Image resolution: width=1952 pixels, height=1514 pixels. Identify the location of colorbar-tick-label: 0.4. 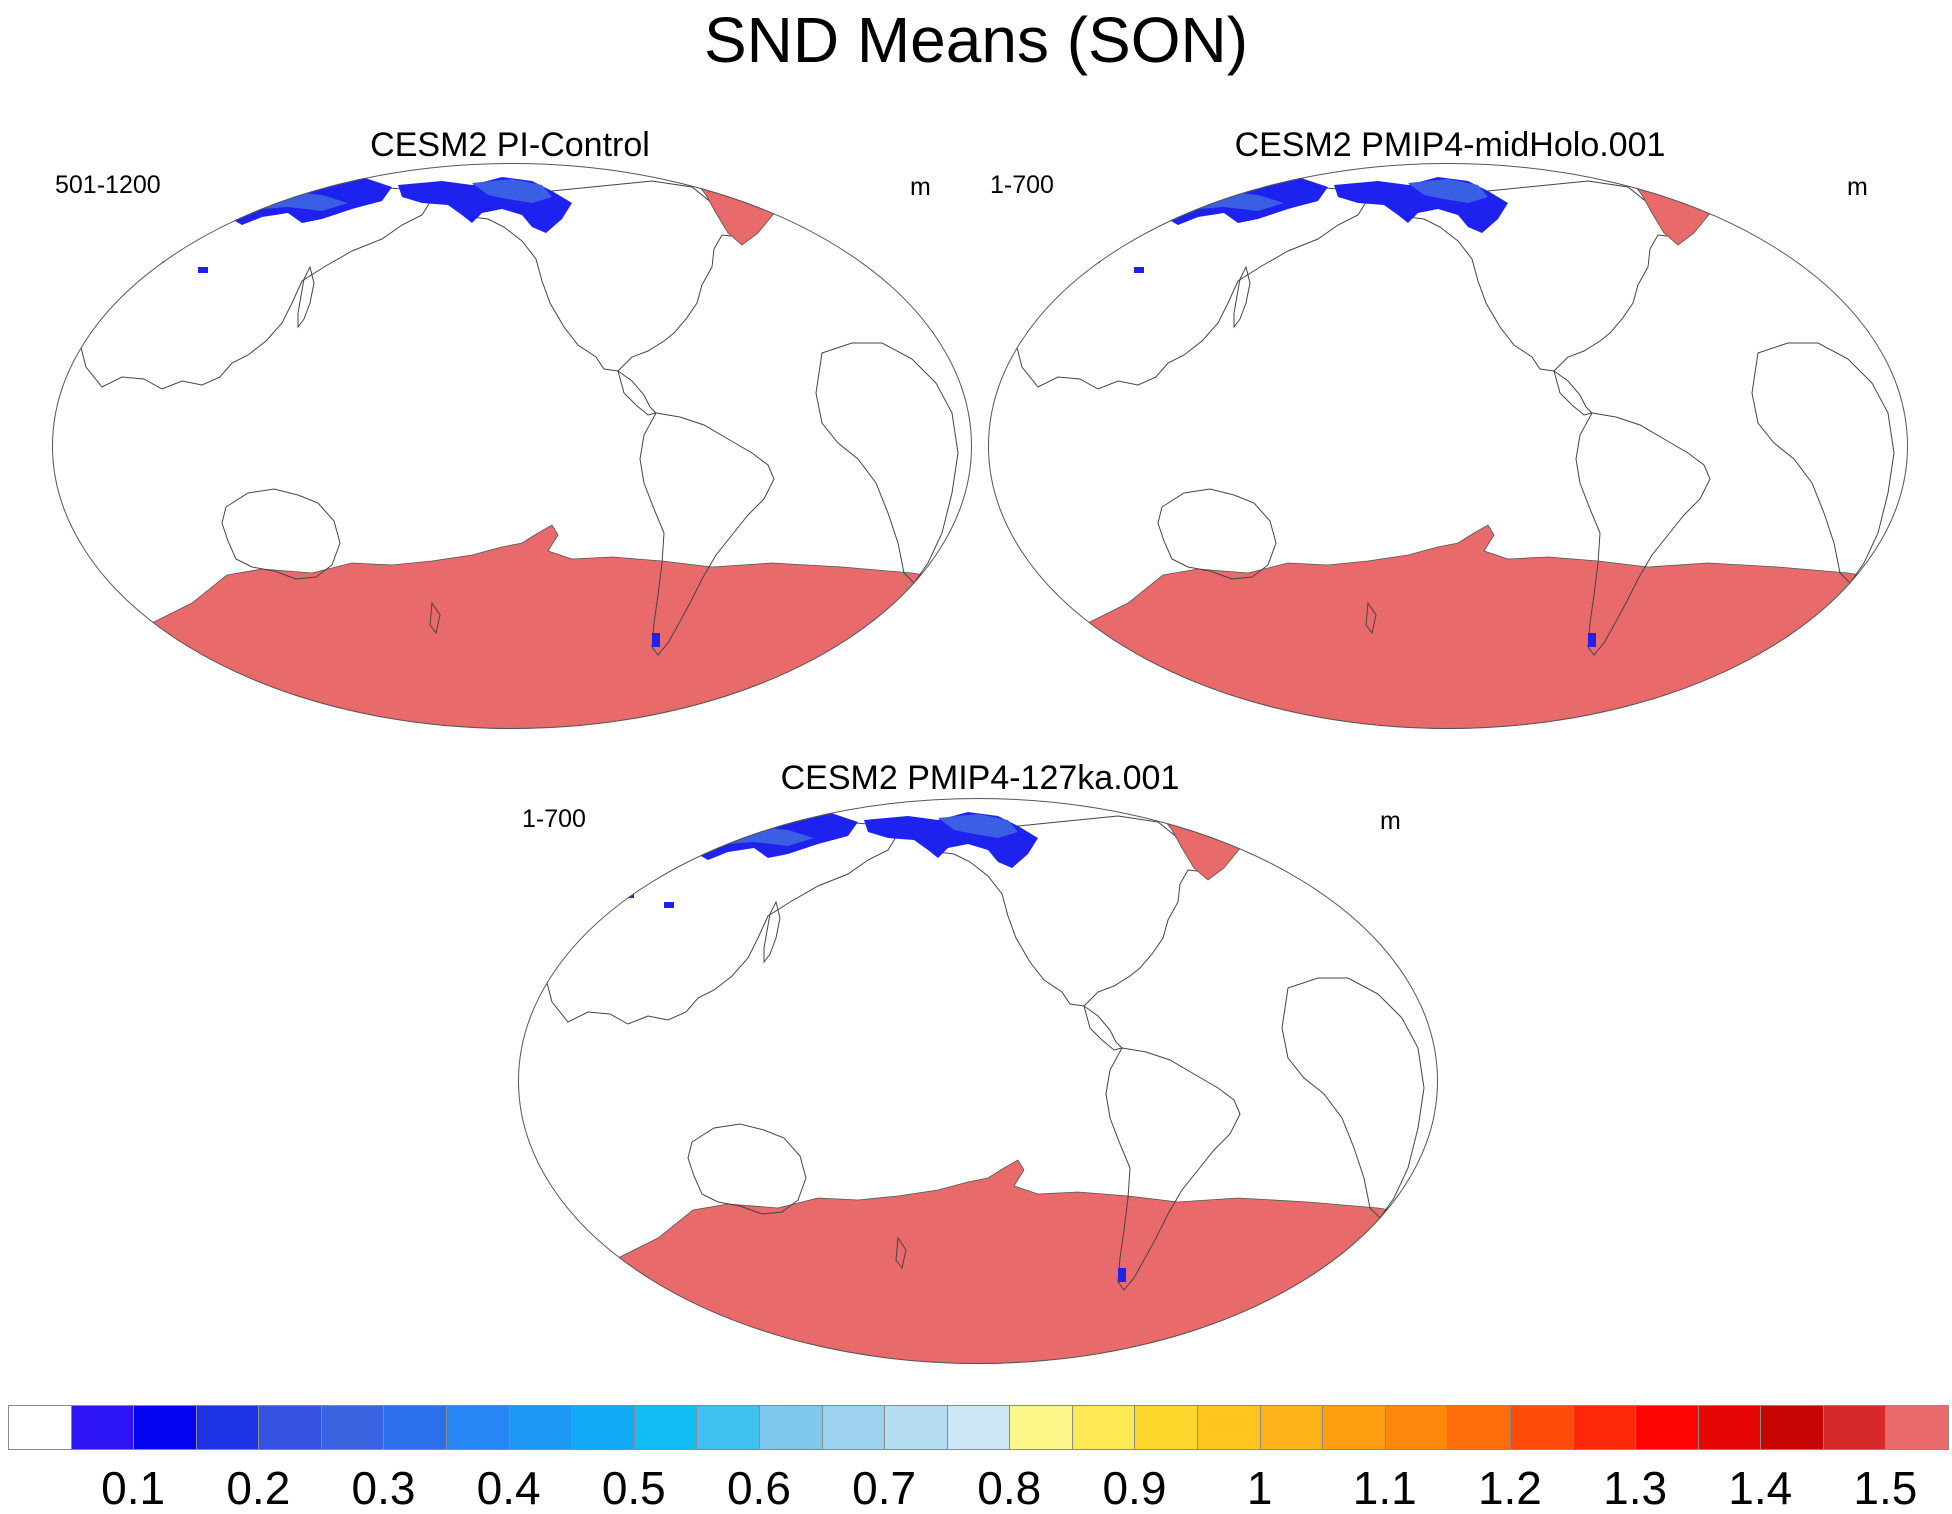
(508, 1488).